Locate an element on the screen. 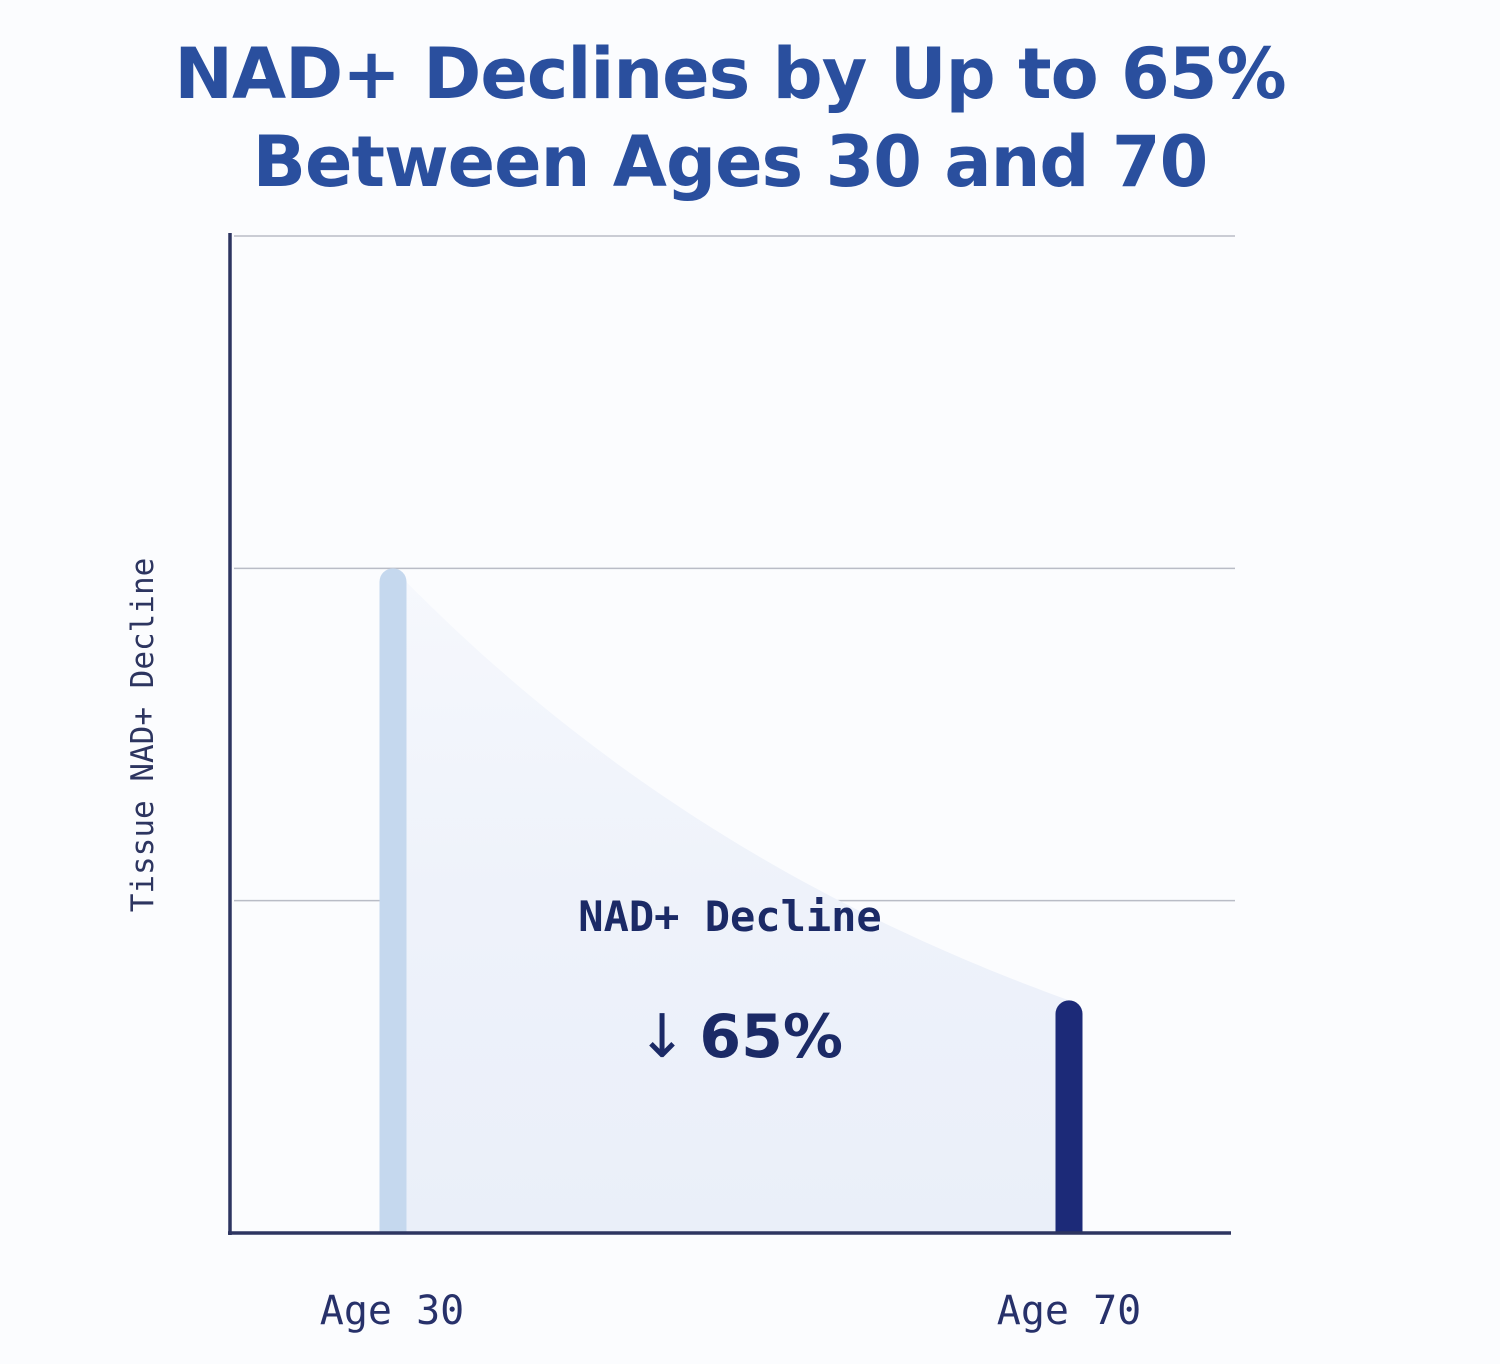 Image resolution: width=1500 pixels, height=1364 pixels. y-axis-label: Tissue NAD+ Decline is located at coordinates (143, 735).